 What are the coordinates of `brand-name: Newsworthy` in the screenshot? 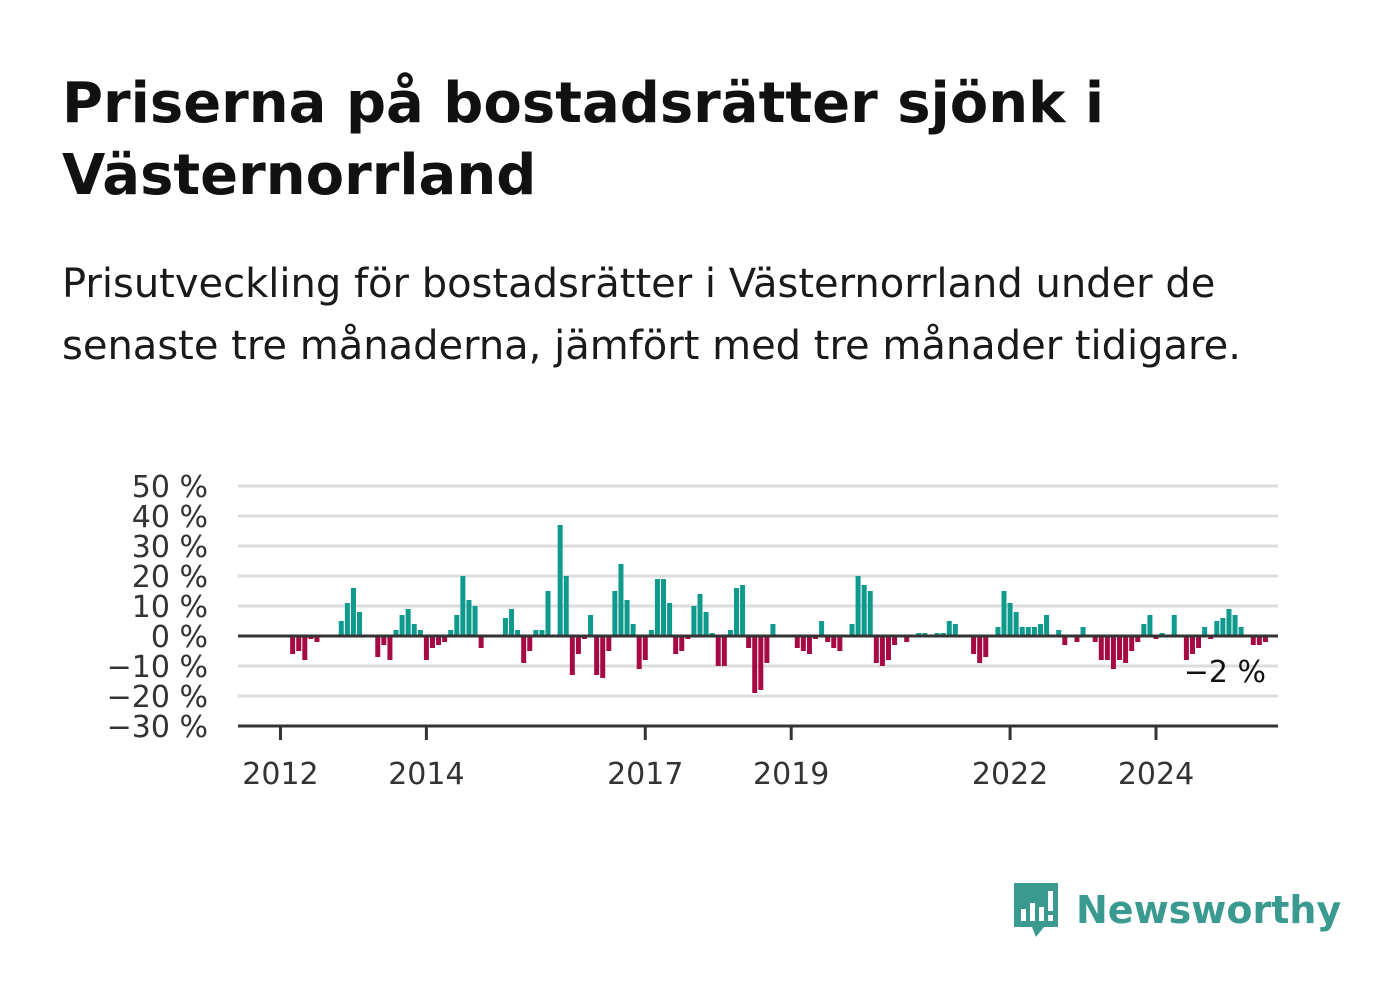 It's located at (1209, 910).